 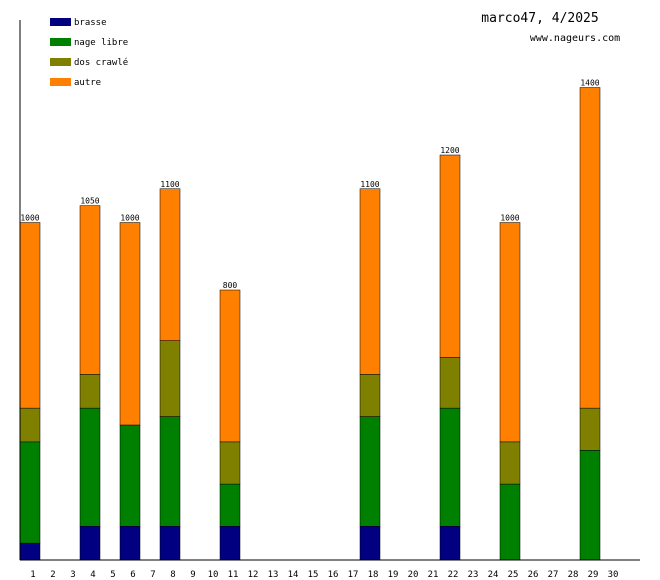 What do you see at coordinates (293, 575) in the screenshot?
I see `x-tick-label-14: 14` at bounding box center [293, 575].